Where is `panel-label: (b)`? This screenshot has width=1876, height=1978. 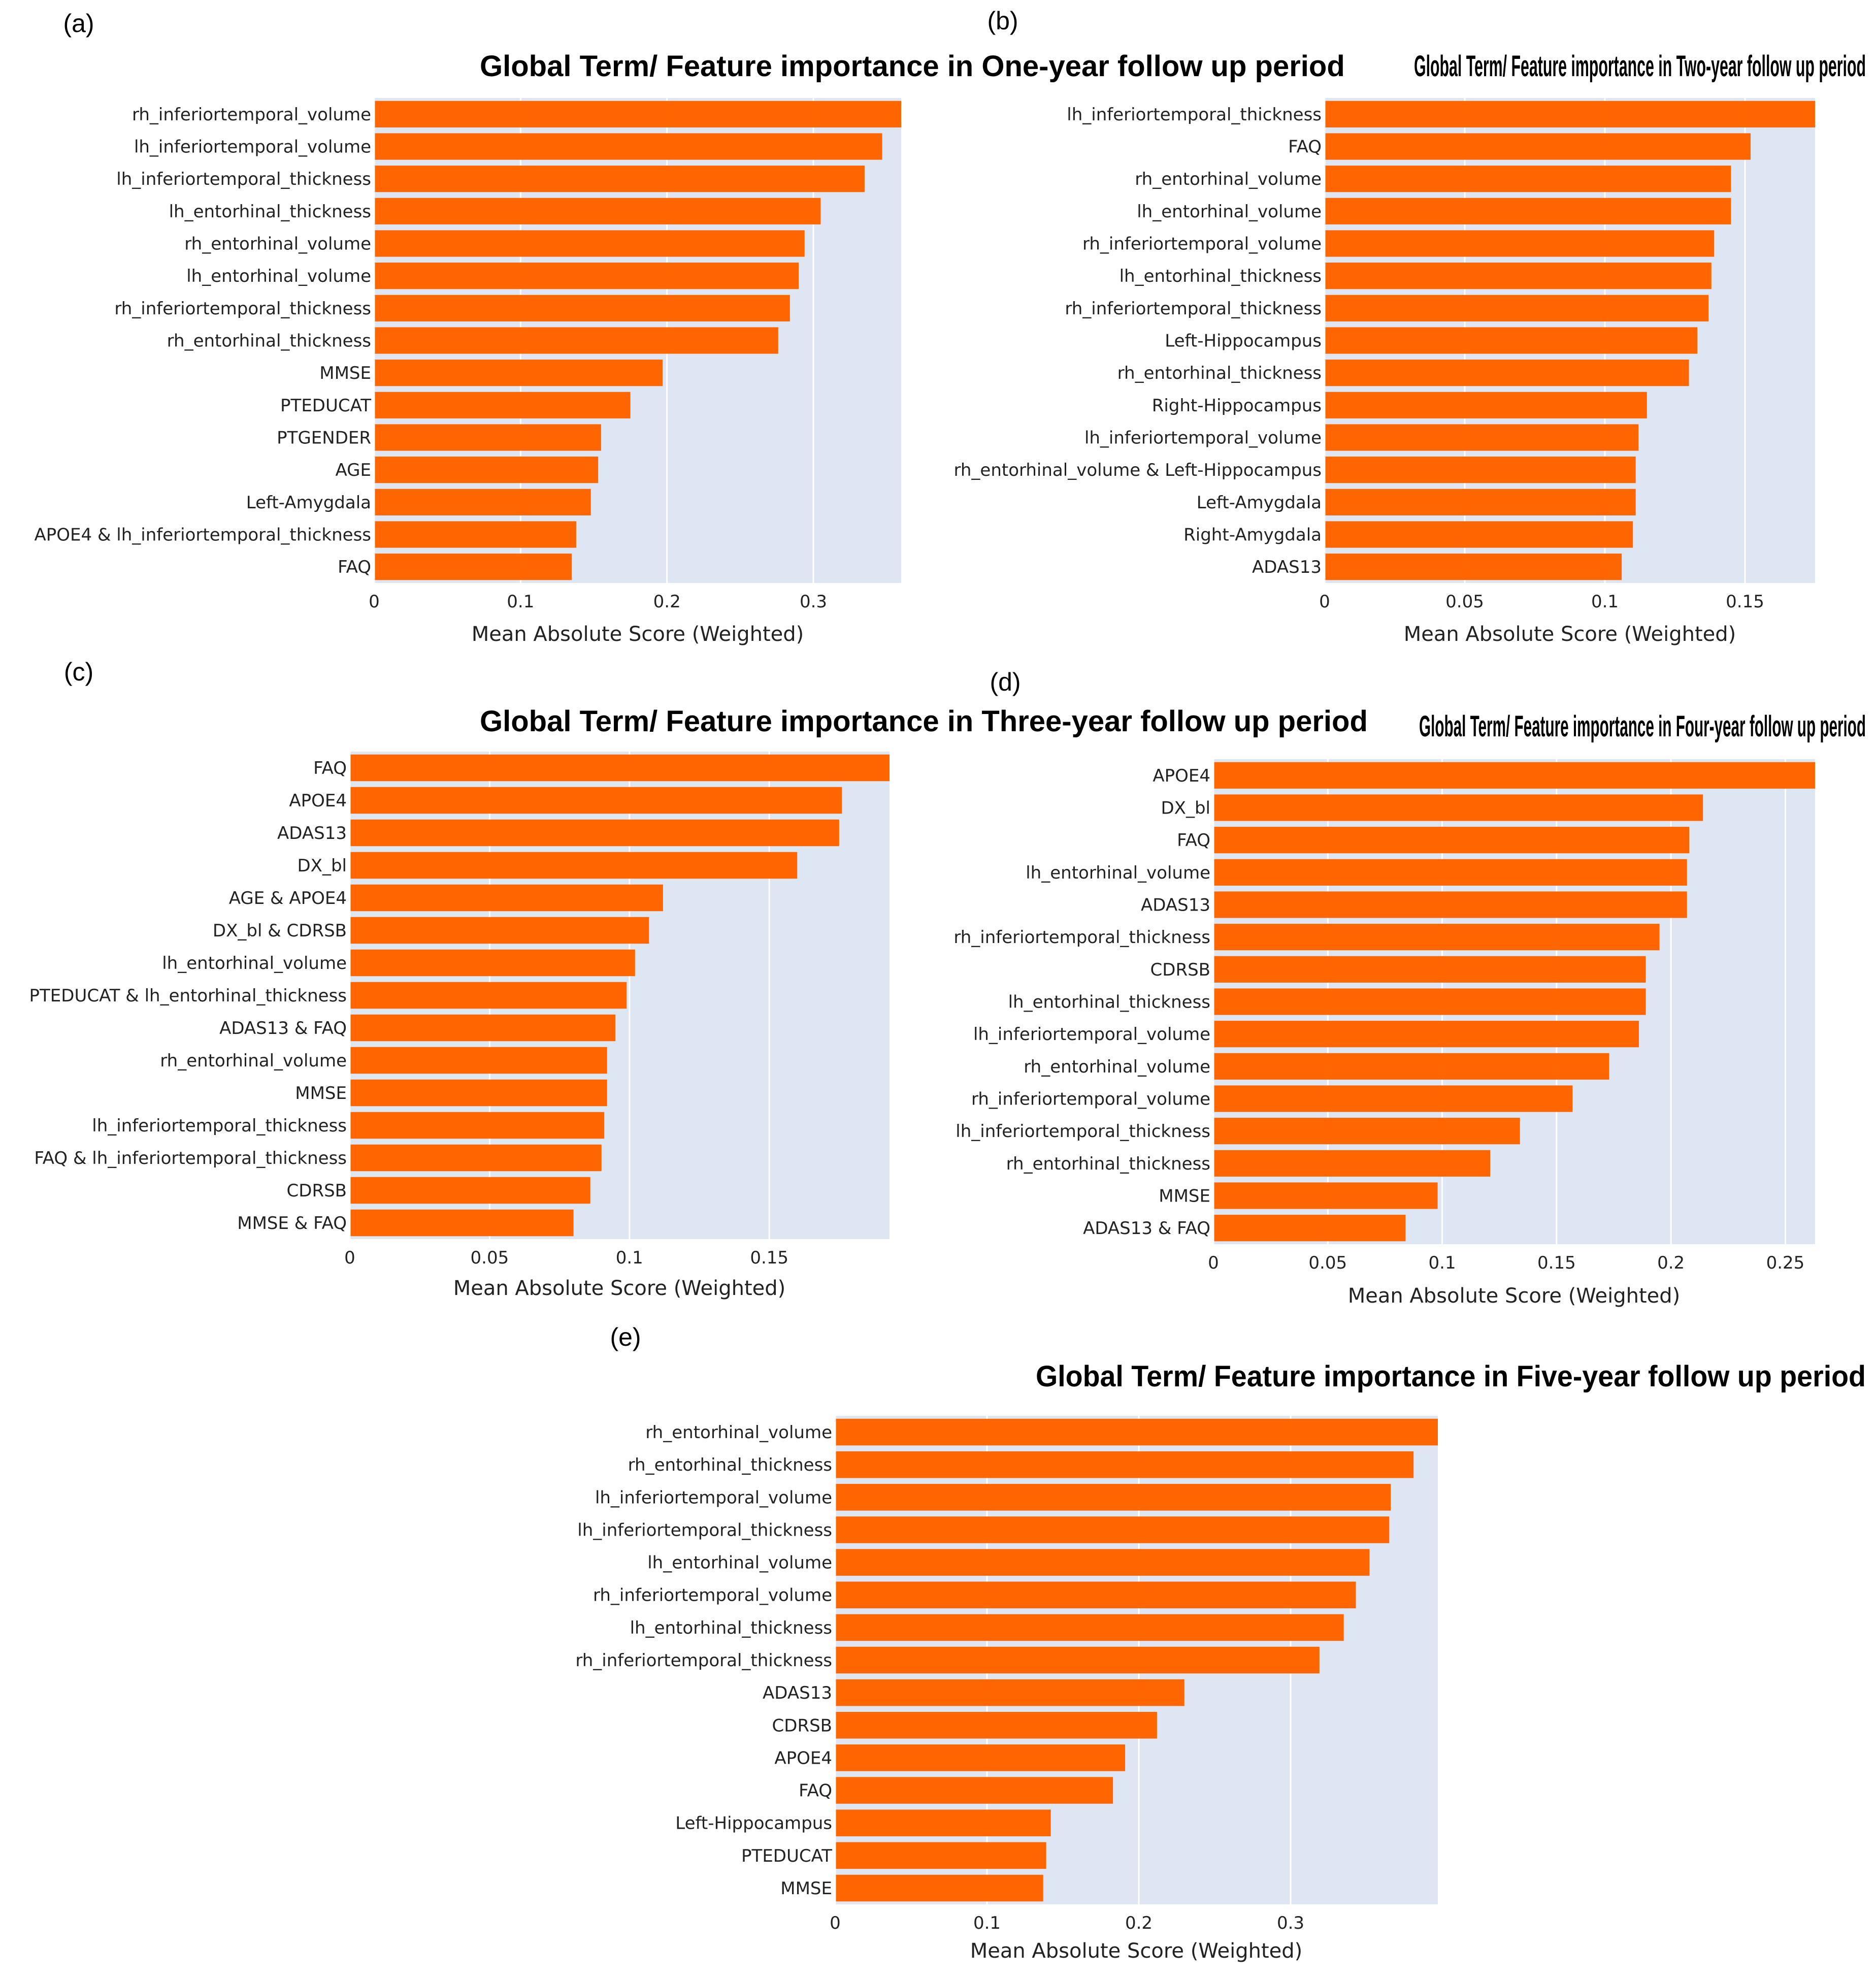
panel-label: (b) is located at coordinates (1002, 21).